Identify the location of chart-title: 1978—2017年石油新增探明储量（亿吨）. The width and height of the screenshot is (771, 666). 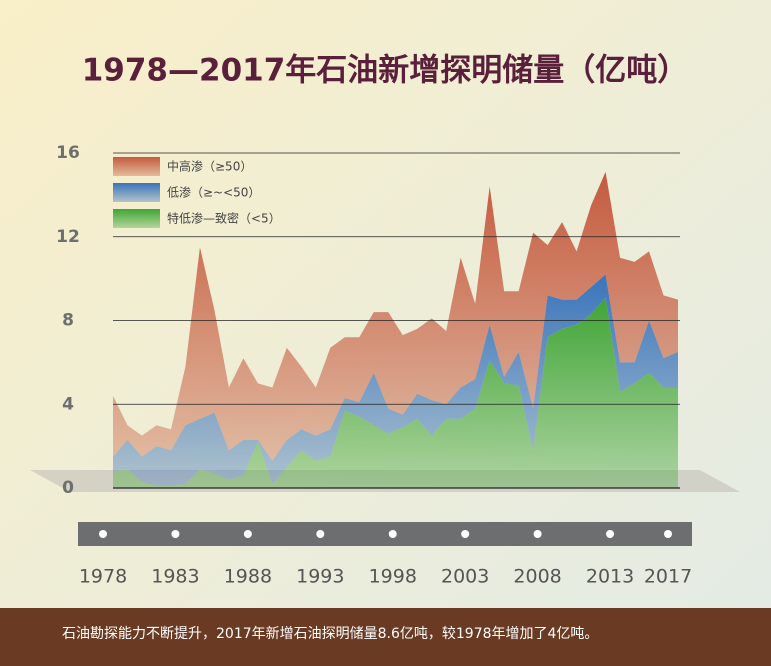
(385, 71).